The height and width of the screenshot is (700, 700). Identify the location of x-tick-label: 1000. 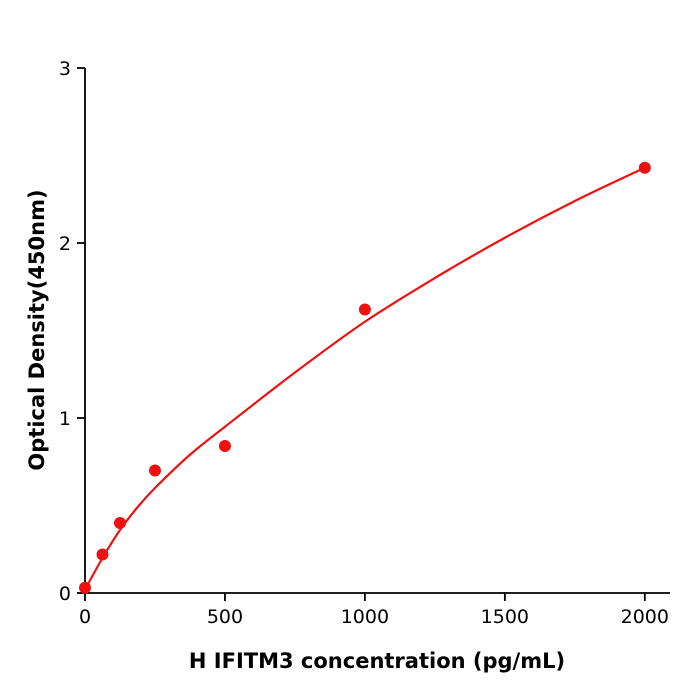
(365, 617).